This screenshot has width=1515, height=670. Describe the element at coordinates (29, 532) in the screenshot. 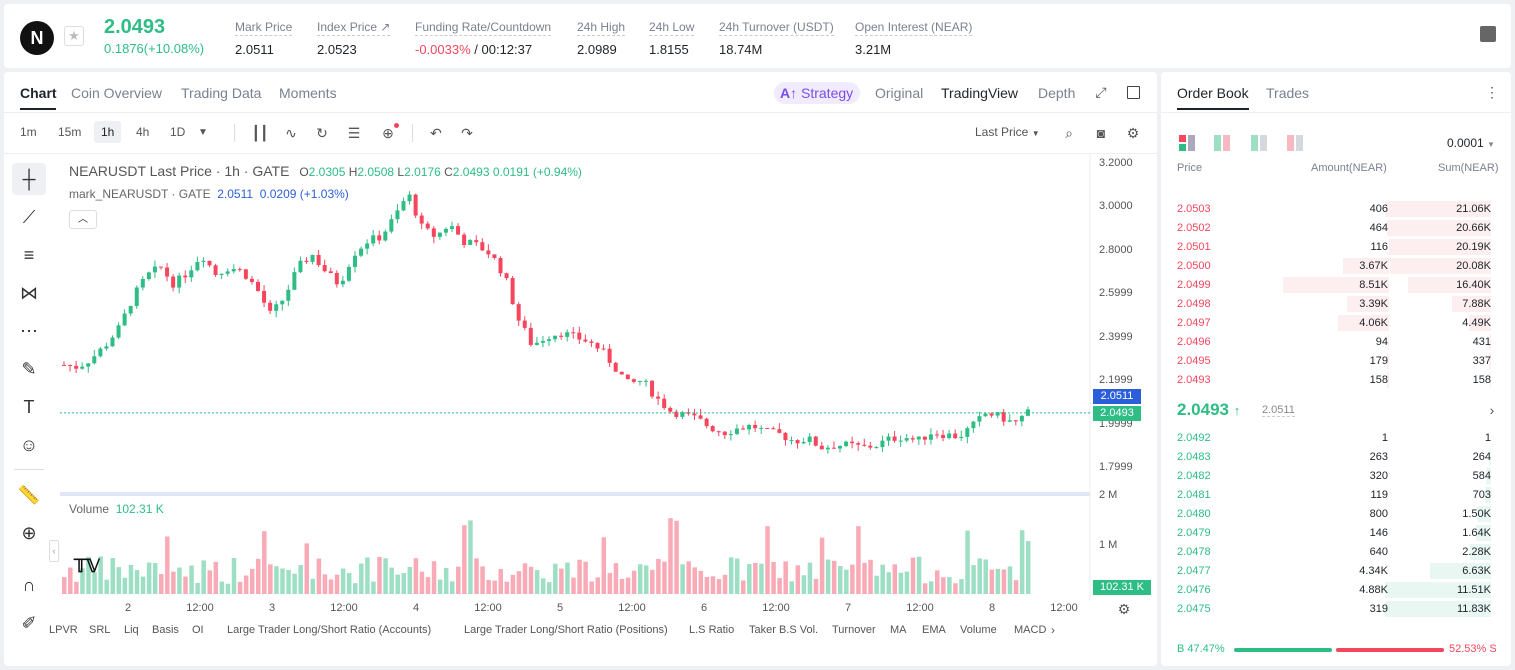

I see `zoom-in-icon: ⊕` at that location.